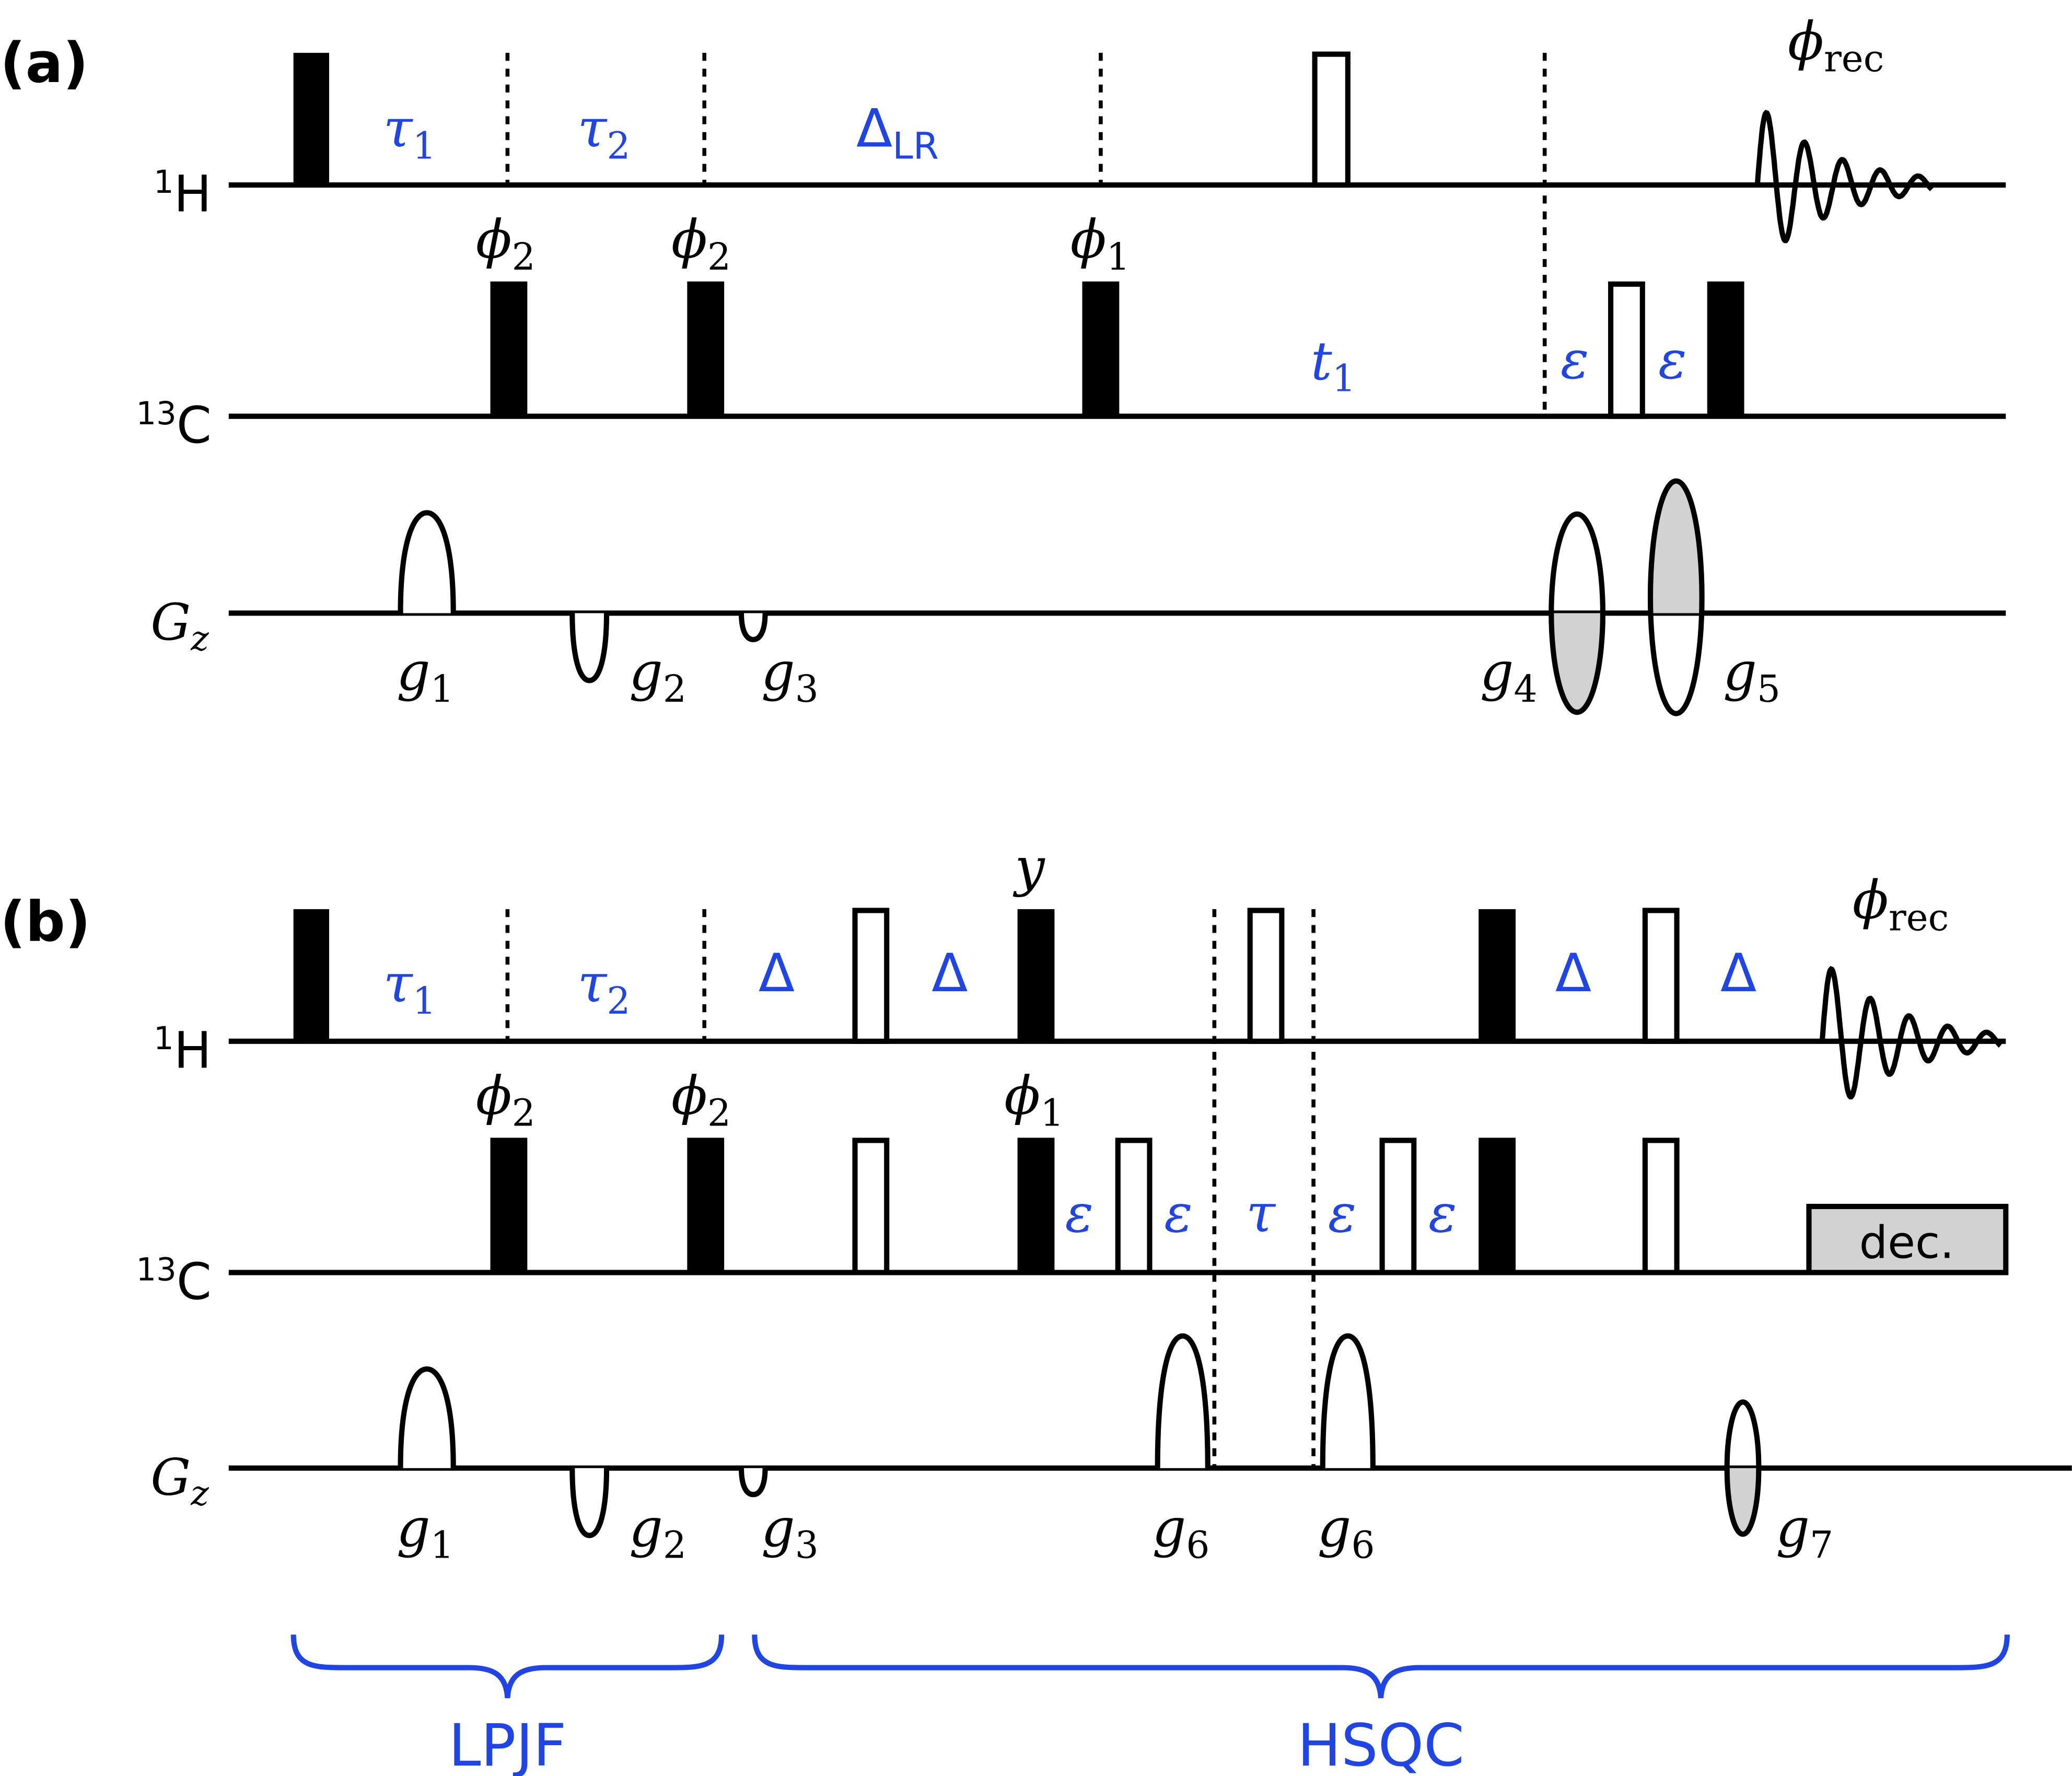  I want to click on gradient-label: g4, so click(1509, 676).